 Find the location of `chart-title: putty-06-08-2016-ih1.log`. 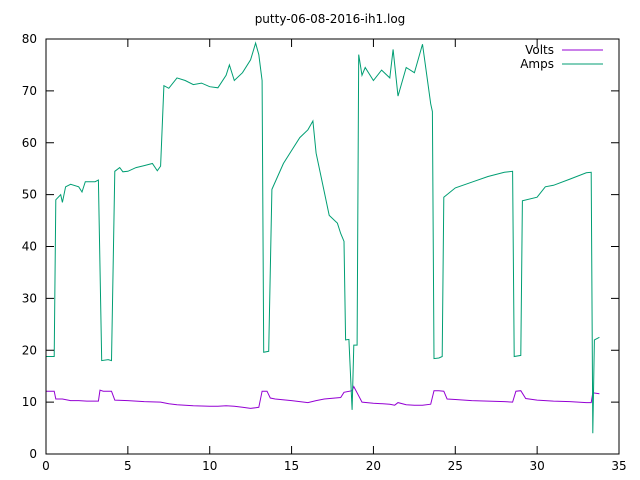

chart-title: putty-06-08-2016-ih1.log is located at coordinates (330, 19).